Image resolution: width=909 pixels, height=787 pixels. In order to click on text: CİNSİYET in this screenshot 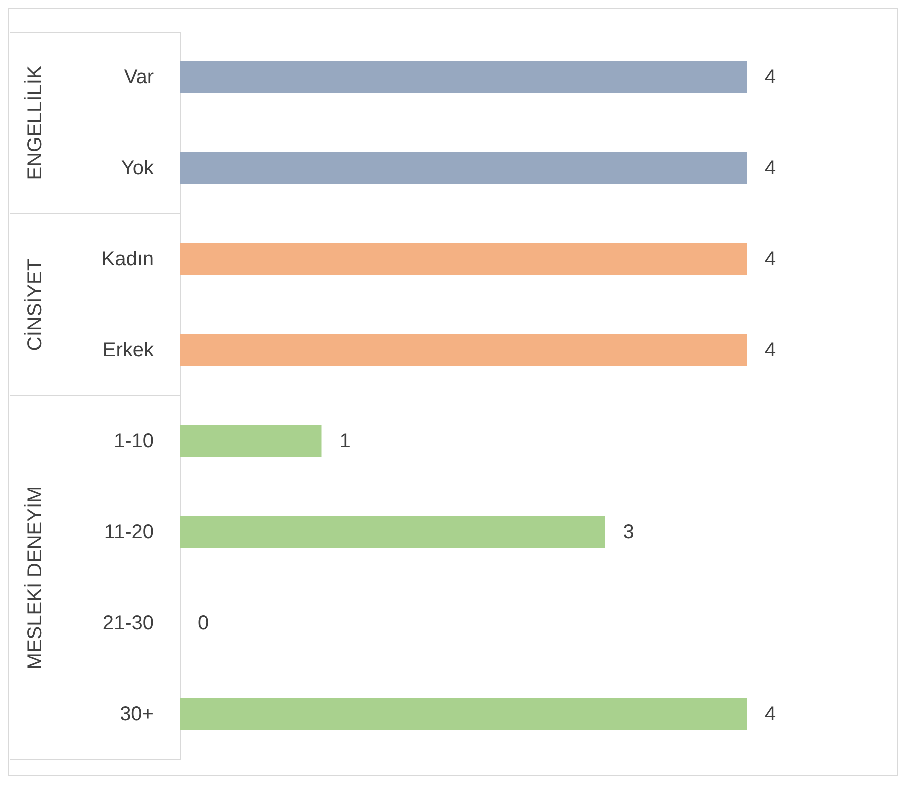, I will do `click(36, 304)`.